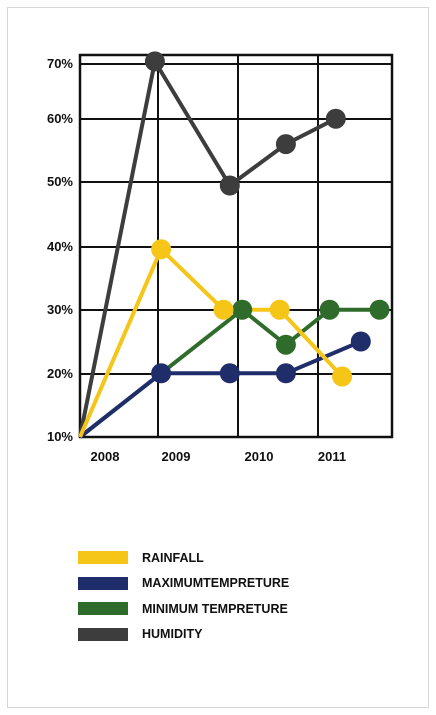 This screenshot has width=436, height=715. Describe the element at coordinates (216, 583) in the screenshot. I see `legend-label: MAXIMUMTEMPRETURE` at that location.